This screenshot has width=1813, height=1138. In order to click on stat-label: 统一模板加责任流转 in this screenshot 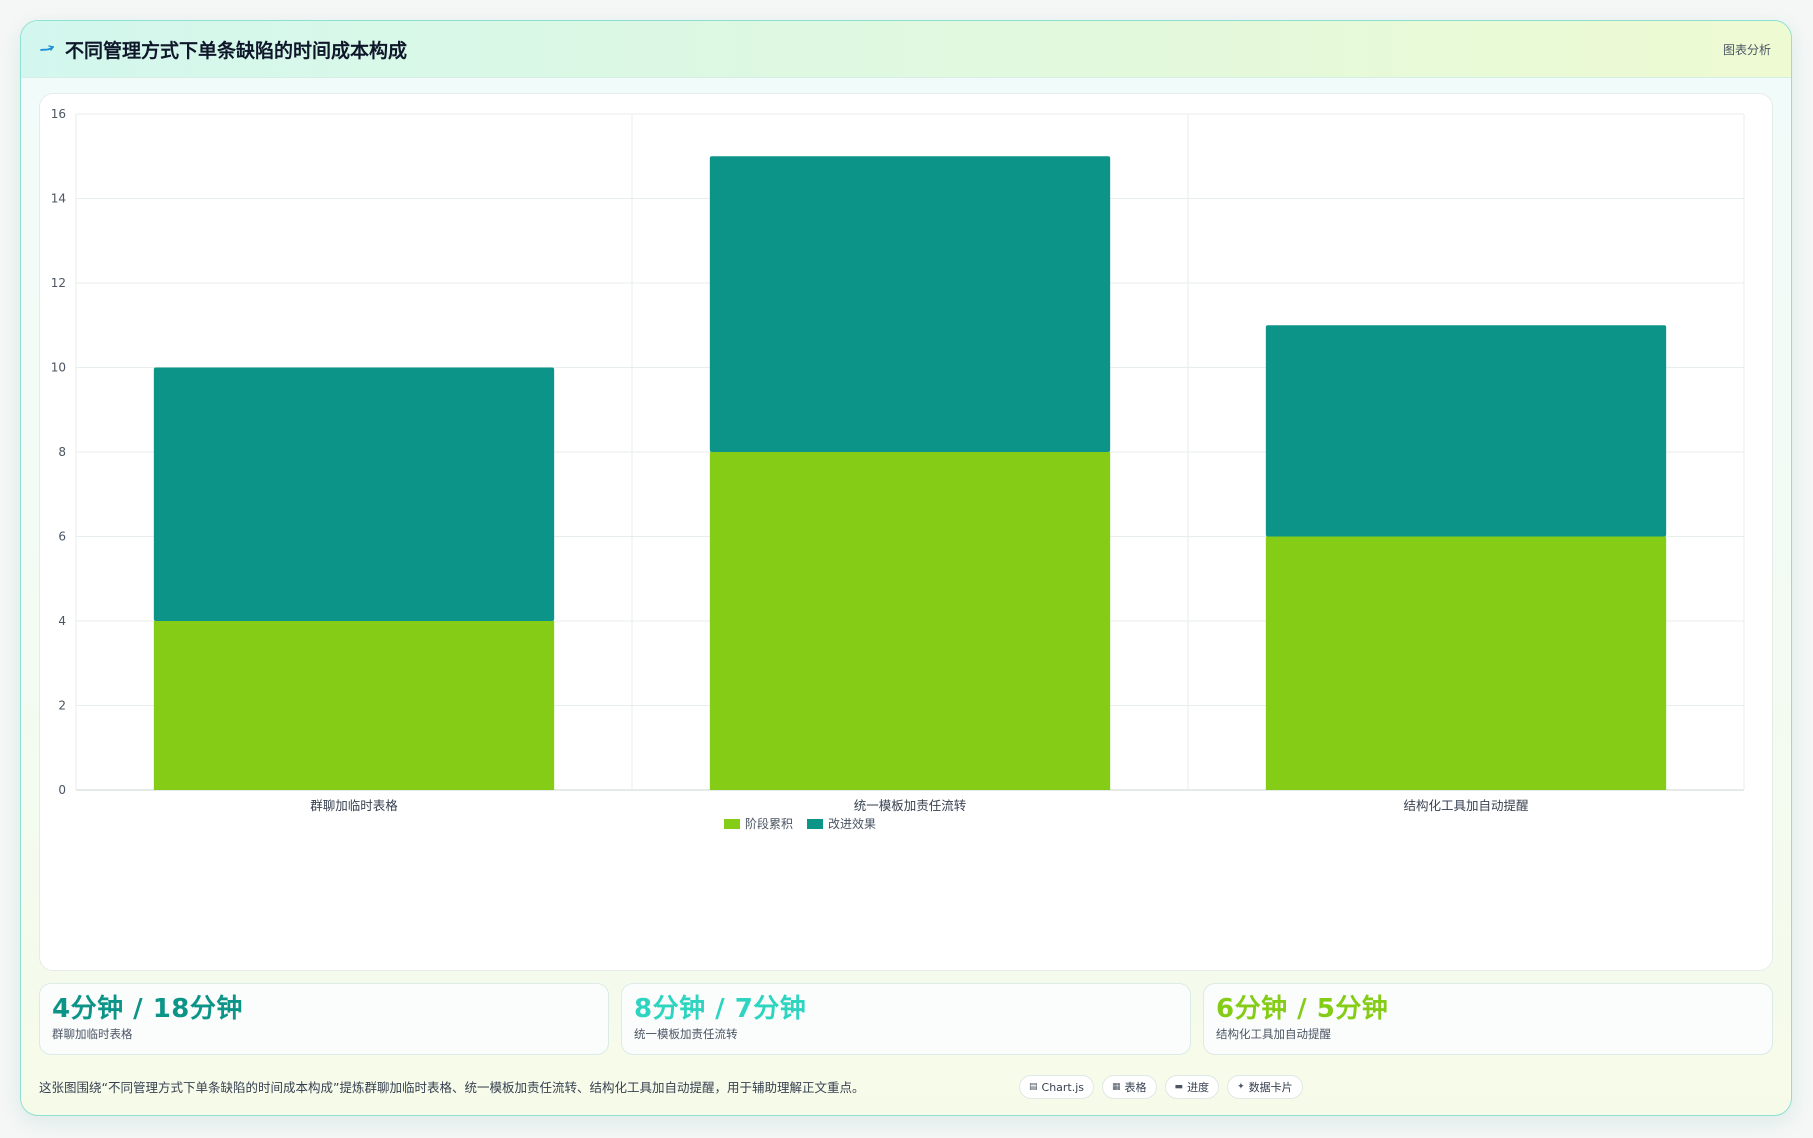, I will do `click(686, 1034)`.